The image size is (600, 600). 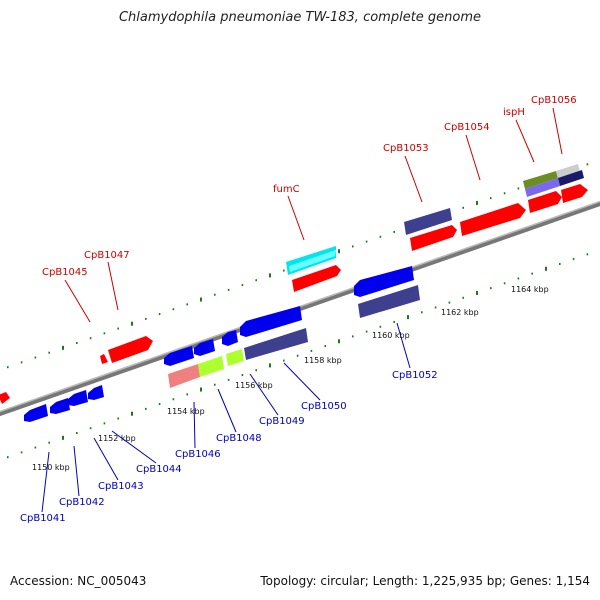 What do you see at coordinates (282, 421) in the screenshot?
I see `gene-label: CpB1049` at bounding box center [282, 421].